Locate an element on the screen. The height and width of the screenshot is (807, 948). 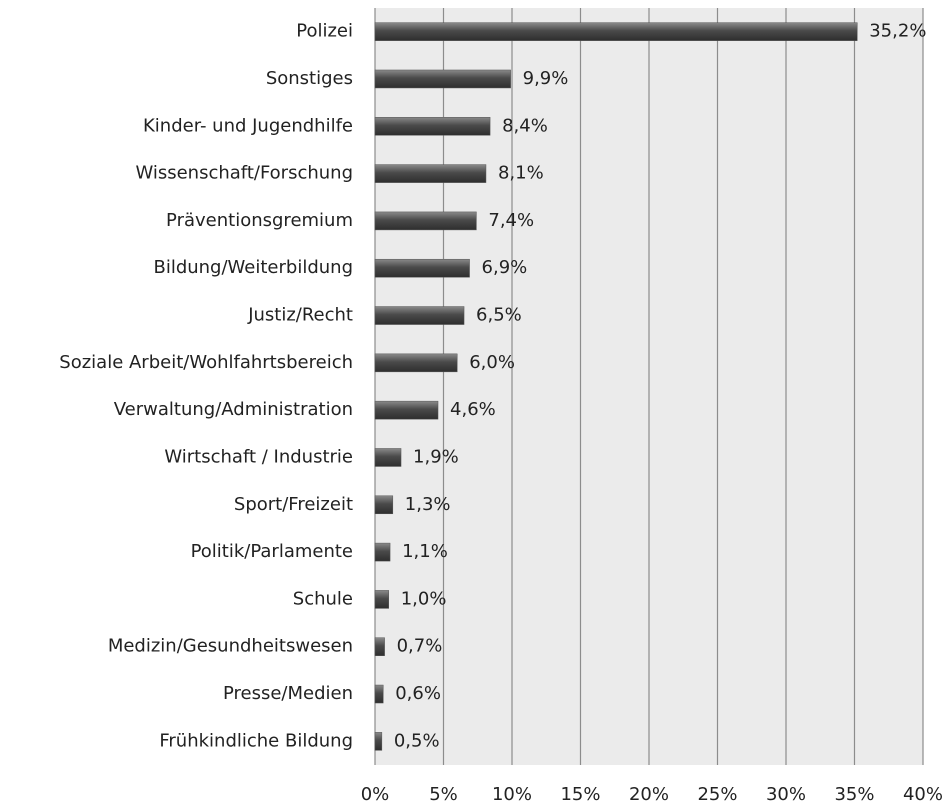
y-tick-label: Wissenschaft/Forschung is located at coordinates (244, 173).